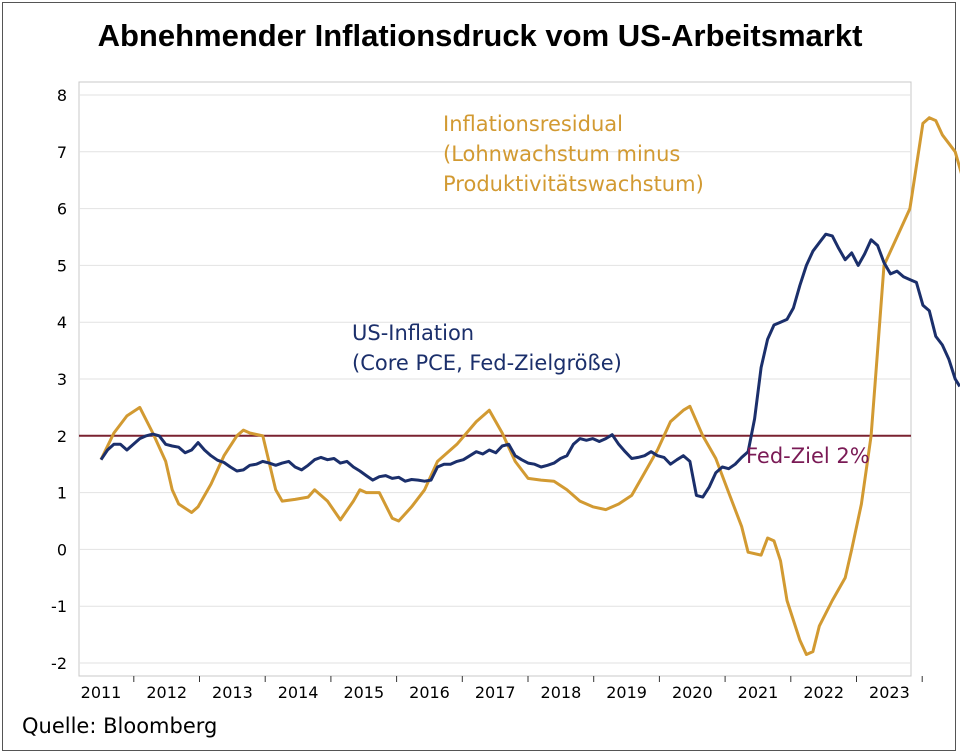 This screenshot has width=960, height=755. I want to click on x-tick-label: 2023, so click(889, 692).